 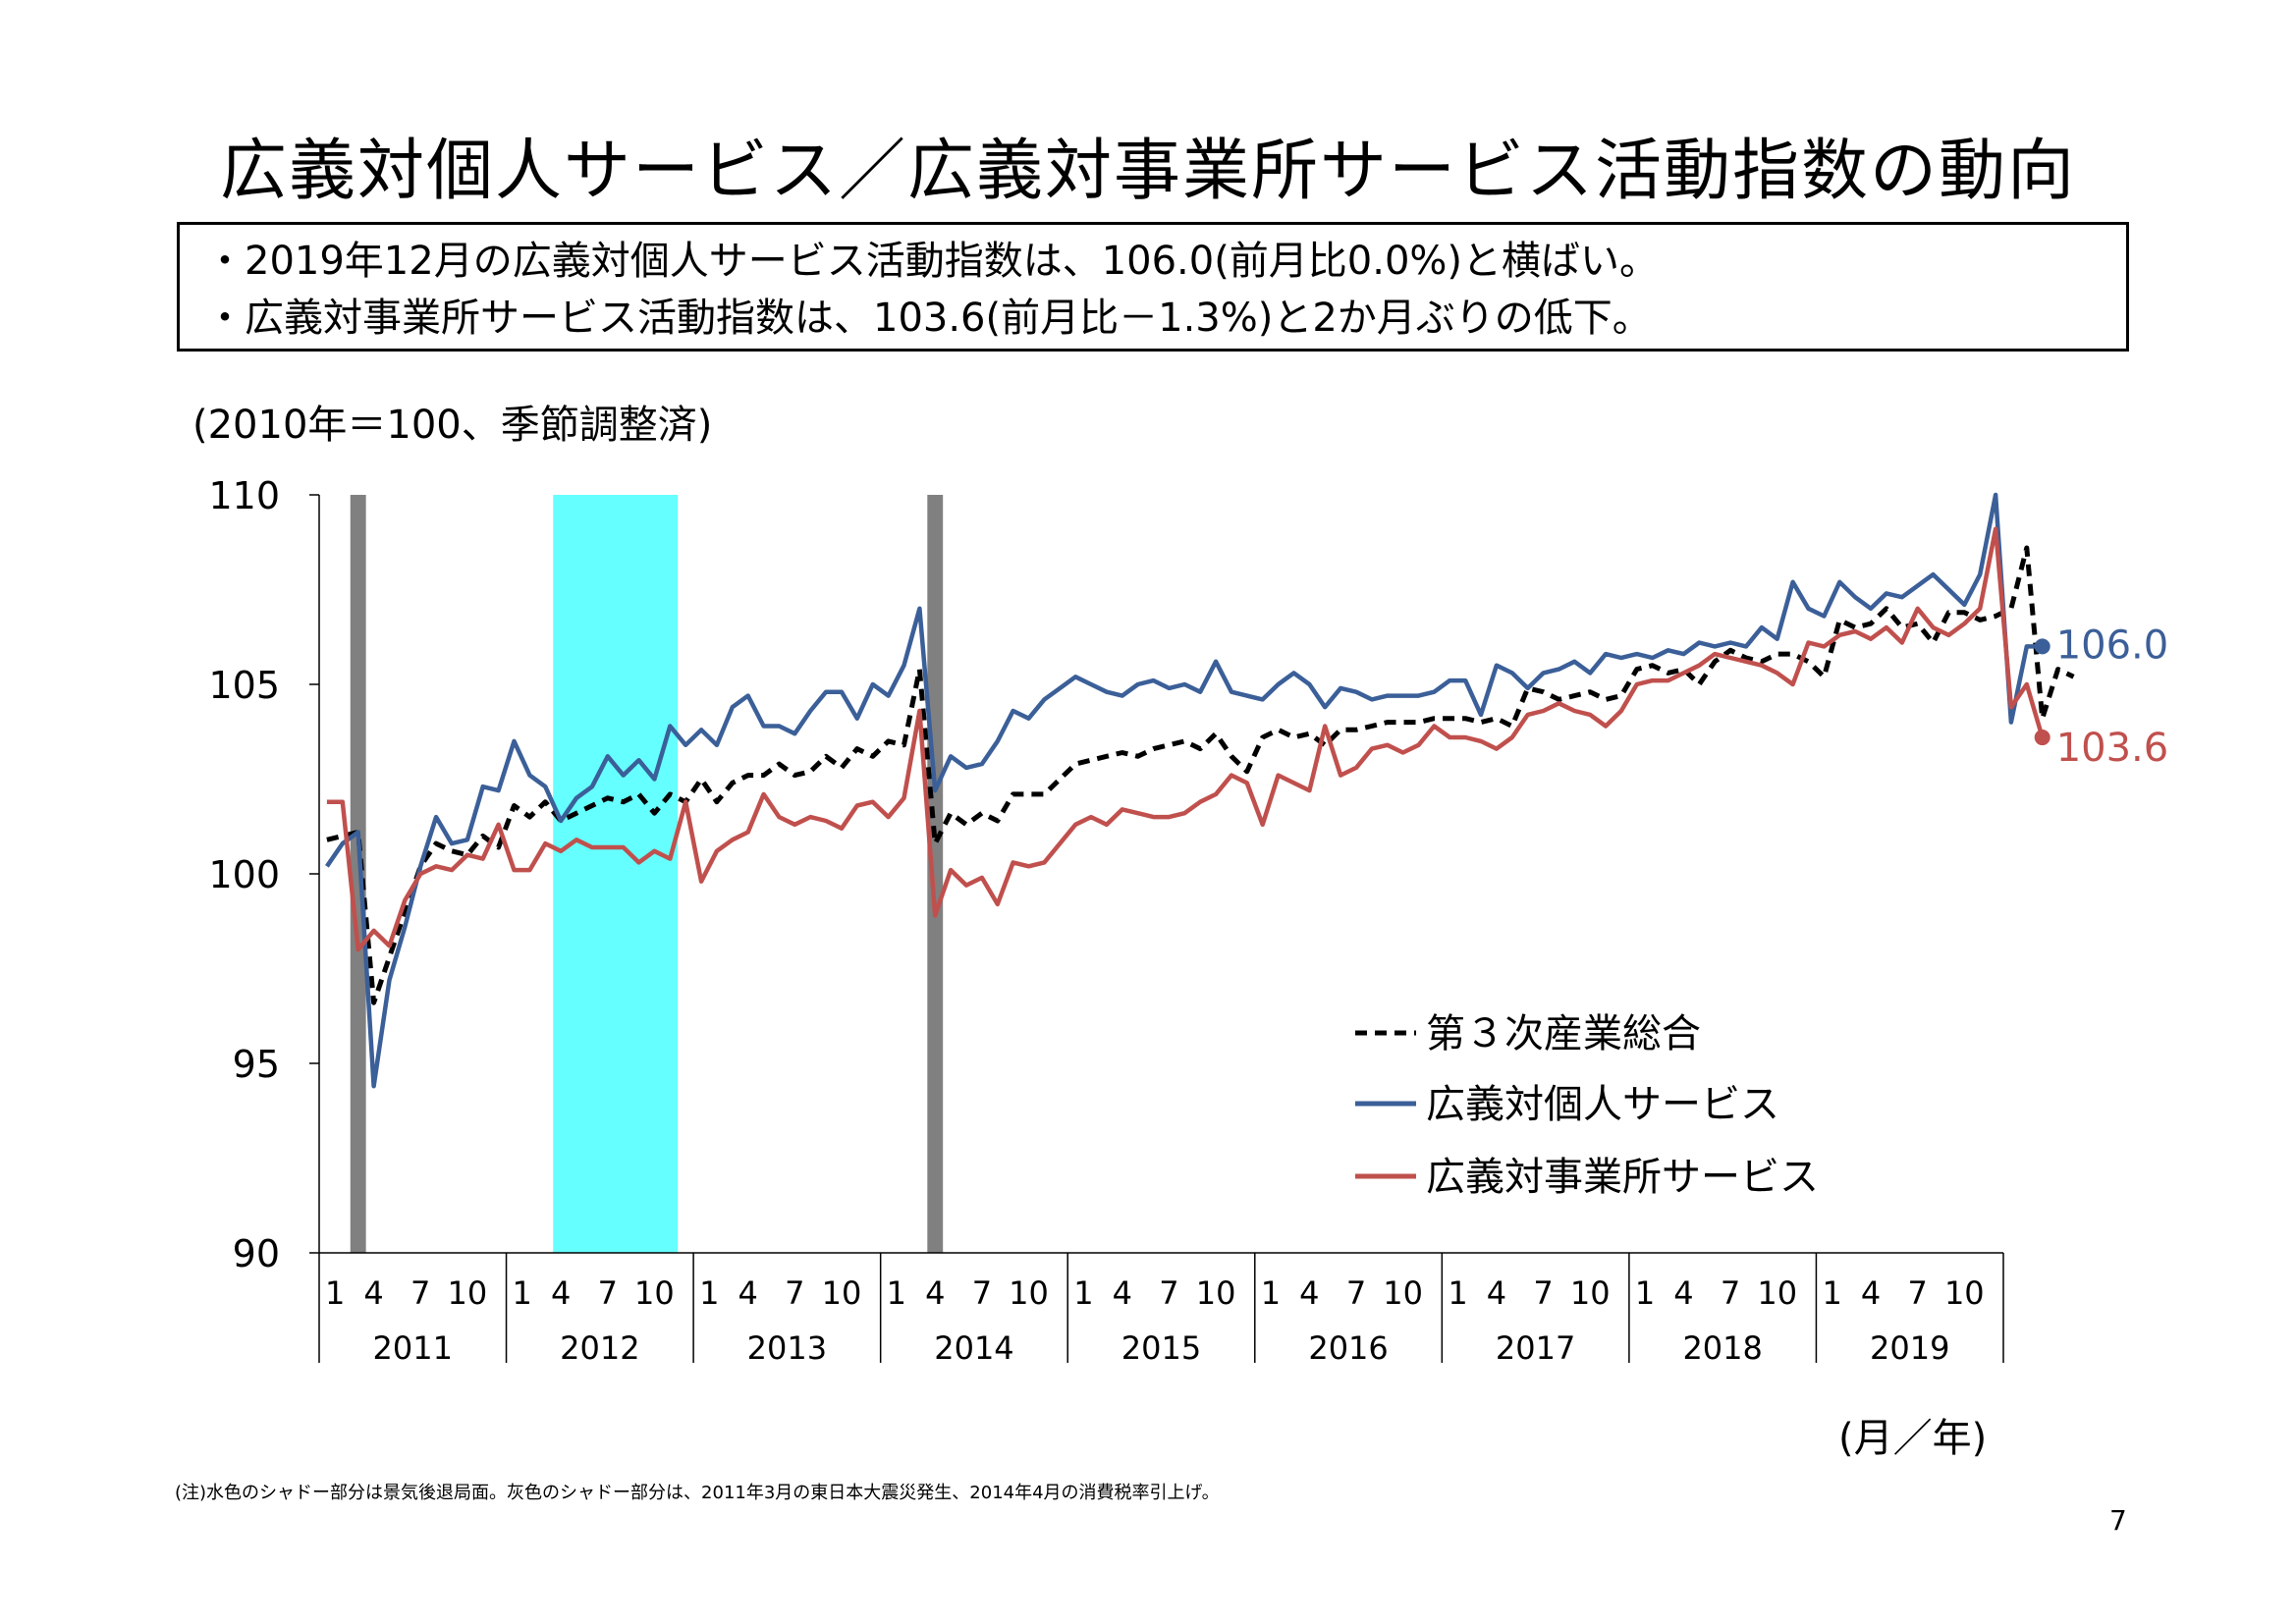 I want to click on year-label: 2013, so click(x=787, y=1348).